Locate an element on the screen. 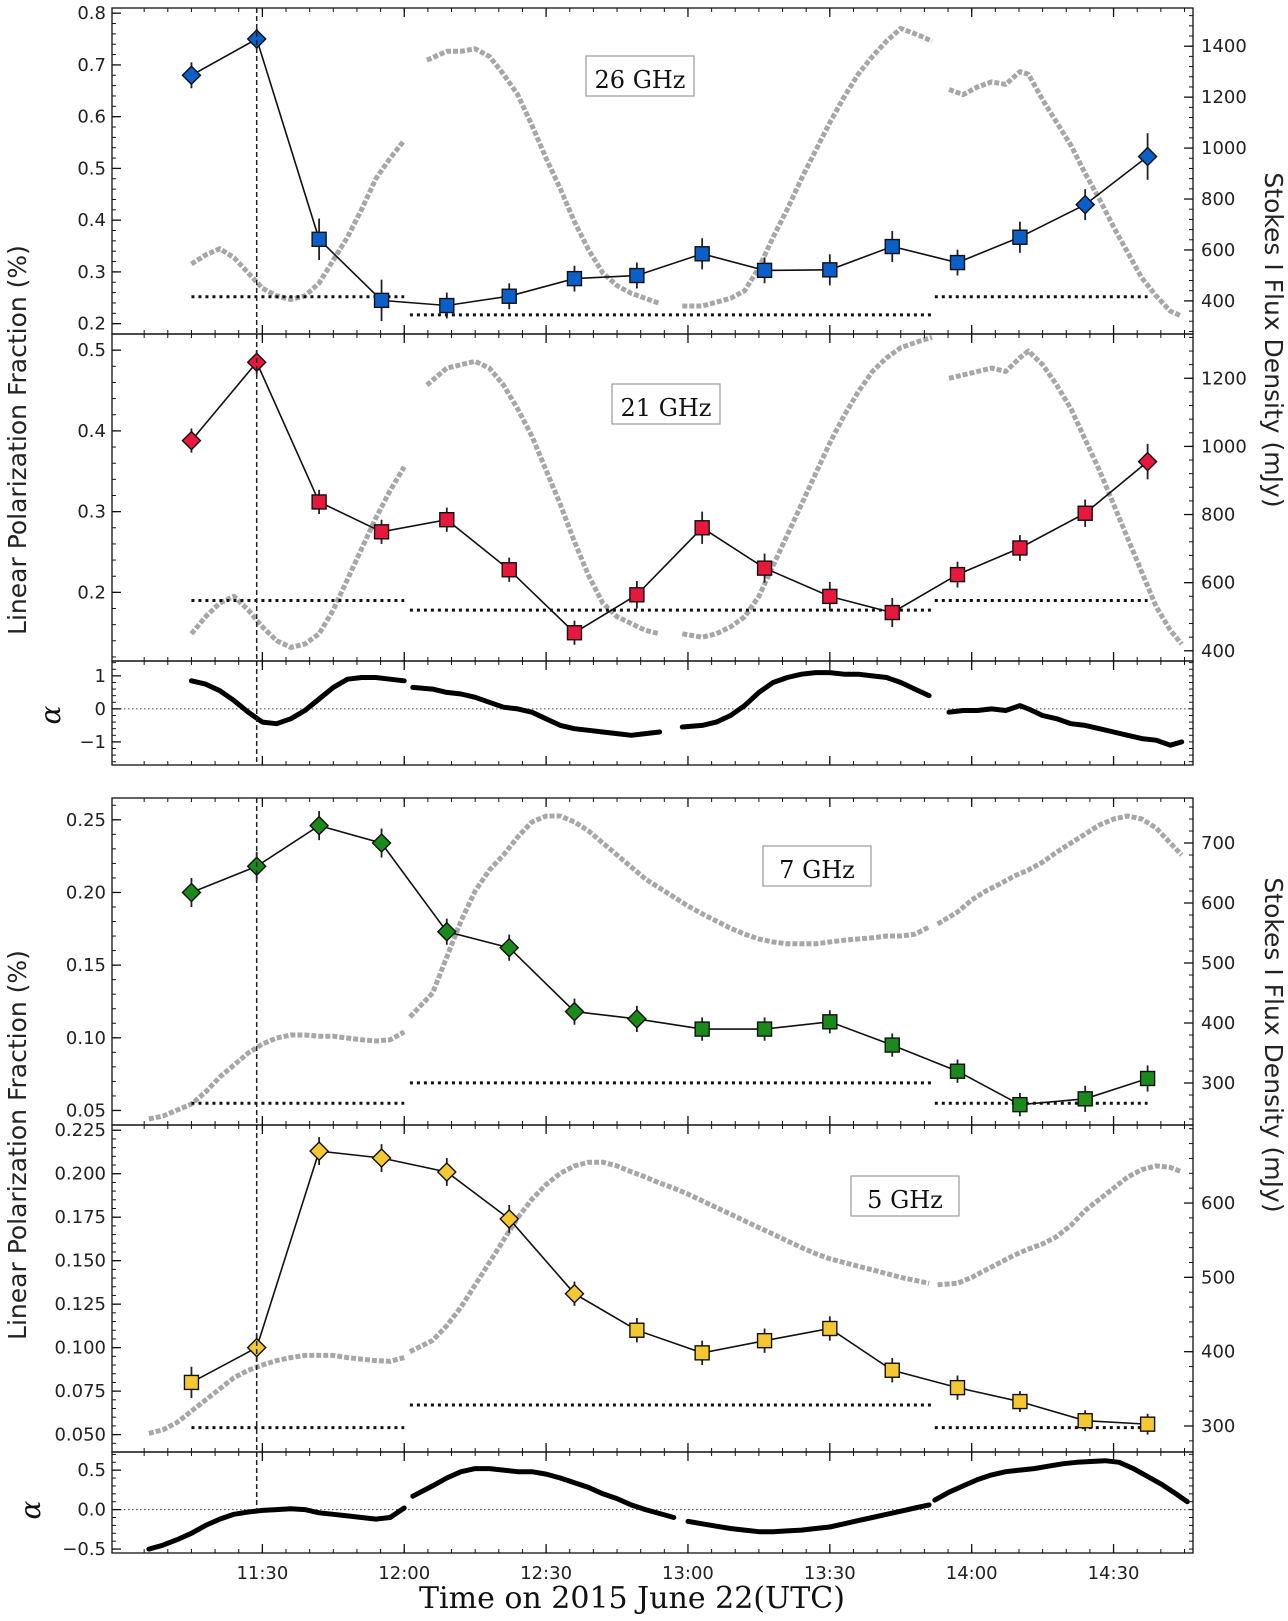  x-tick-label: 12:30 is located at coordinates (546, 1573).